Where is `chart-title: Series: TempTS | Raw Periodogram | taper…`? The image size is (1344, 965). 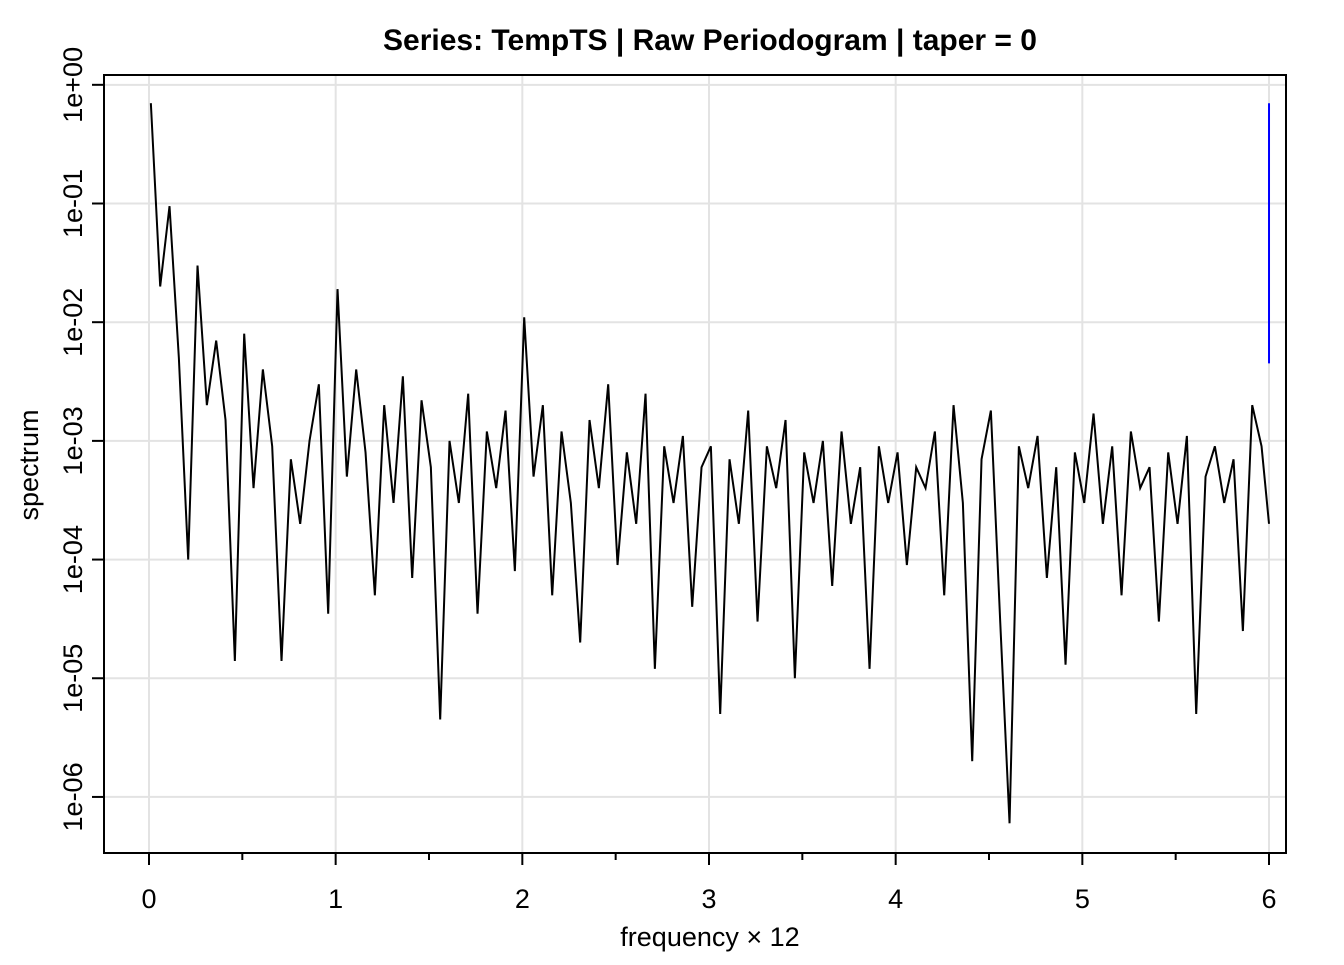
chart-title: Series: TempTS | Raw Periodogram | taper… is located at coordinates (710, 40).